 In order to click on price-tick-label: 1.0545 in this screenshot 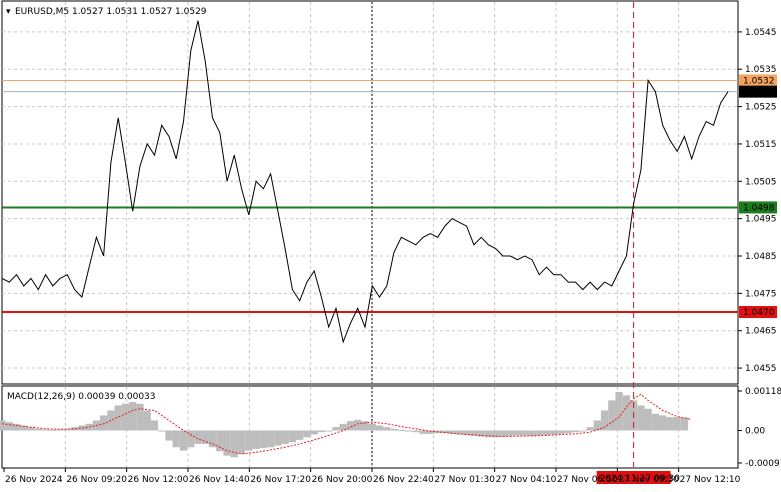, I will do `click(761, 33)`.